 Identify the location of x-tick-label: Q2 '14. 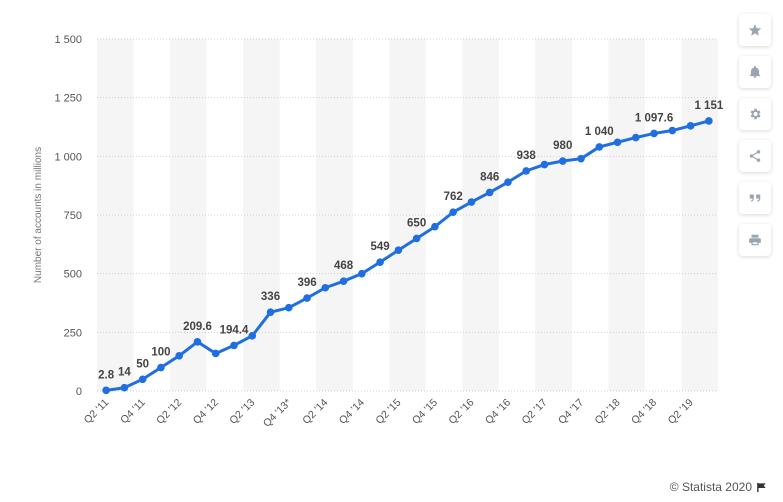
(315, 412).